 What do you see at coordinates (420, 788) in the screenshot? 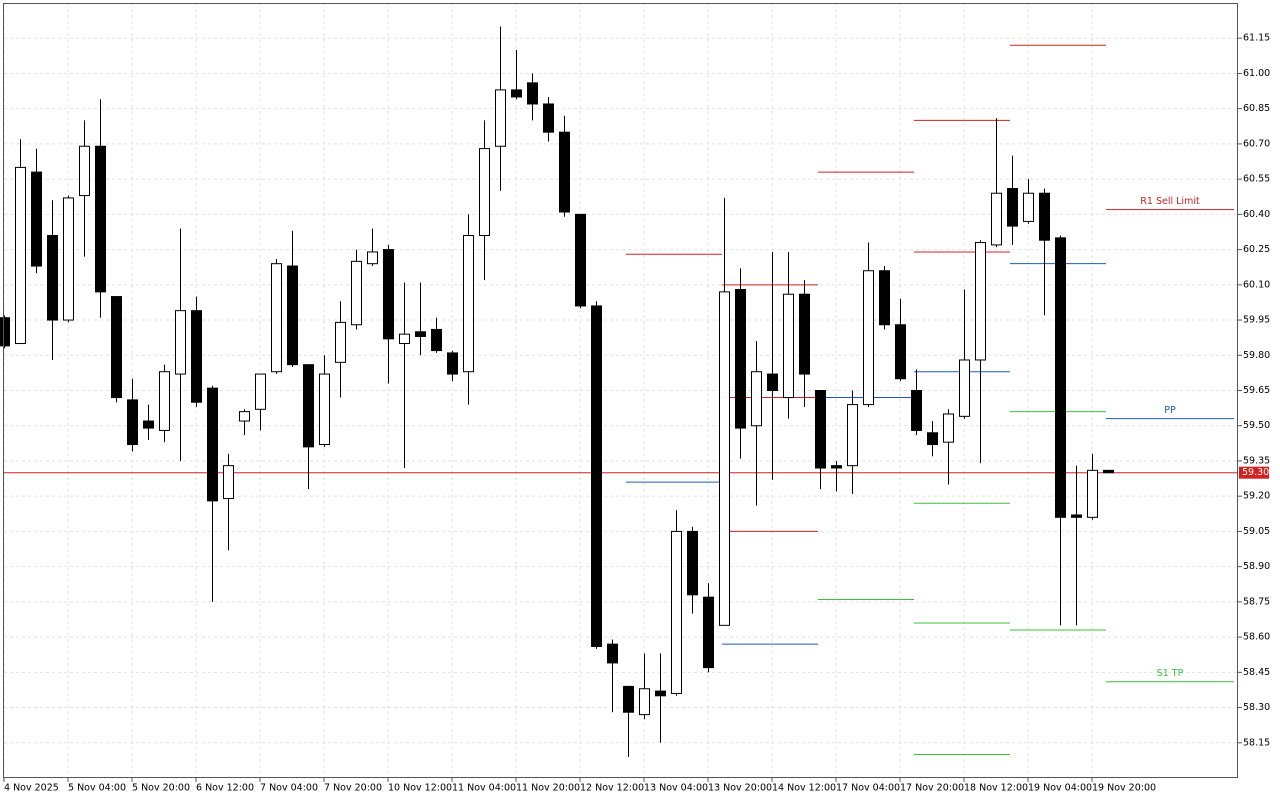
I see `x-tick-label: 10 Nov 12:00` at bounding box center [420, 788].